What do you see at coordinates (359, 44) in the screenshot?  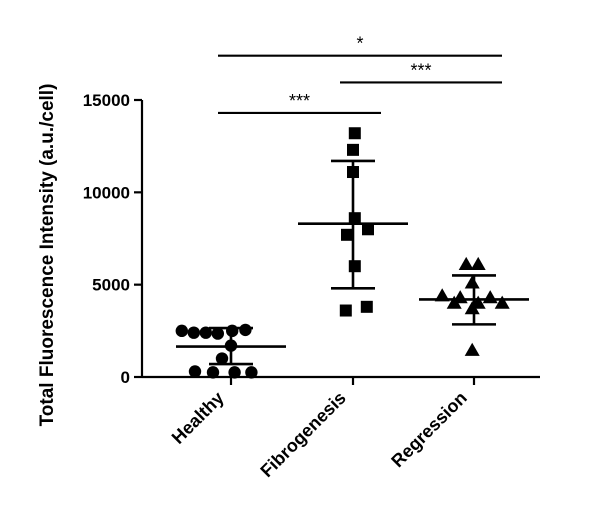 I see `significance-label: *` at bounding box center [359, 44].